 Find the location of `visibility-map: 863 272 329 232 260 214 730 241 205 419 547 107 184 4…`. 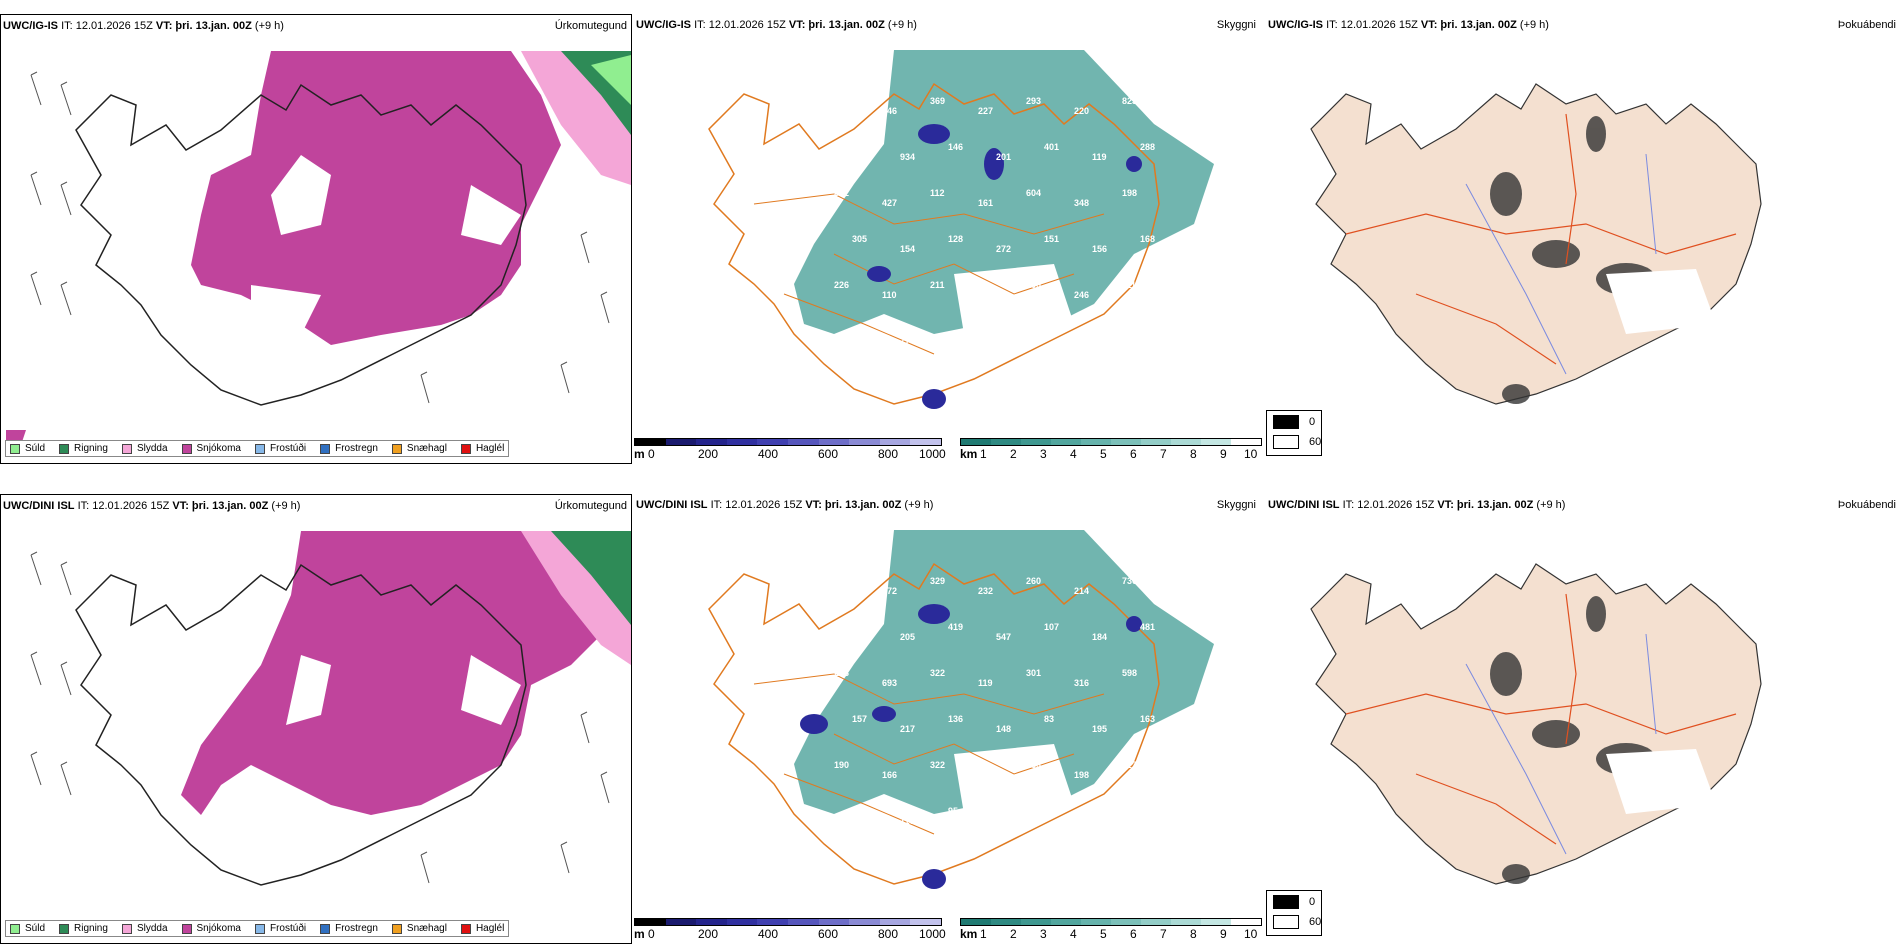

visibility-map: 863 272 329 232 260 214 730 241 205 419 547 107 184 4… is located at coordinates (961, 709).